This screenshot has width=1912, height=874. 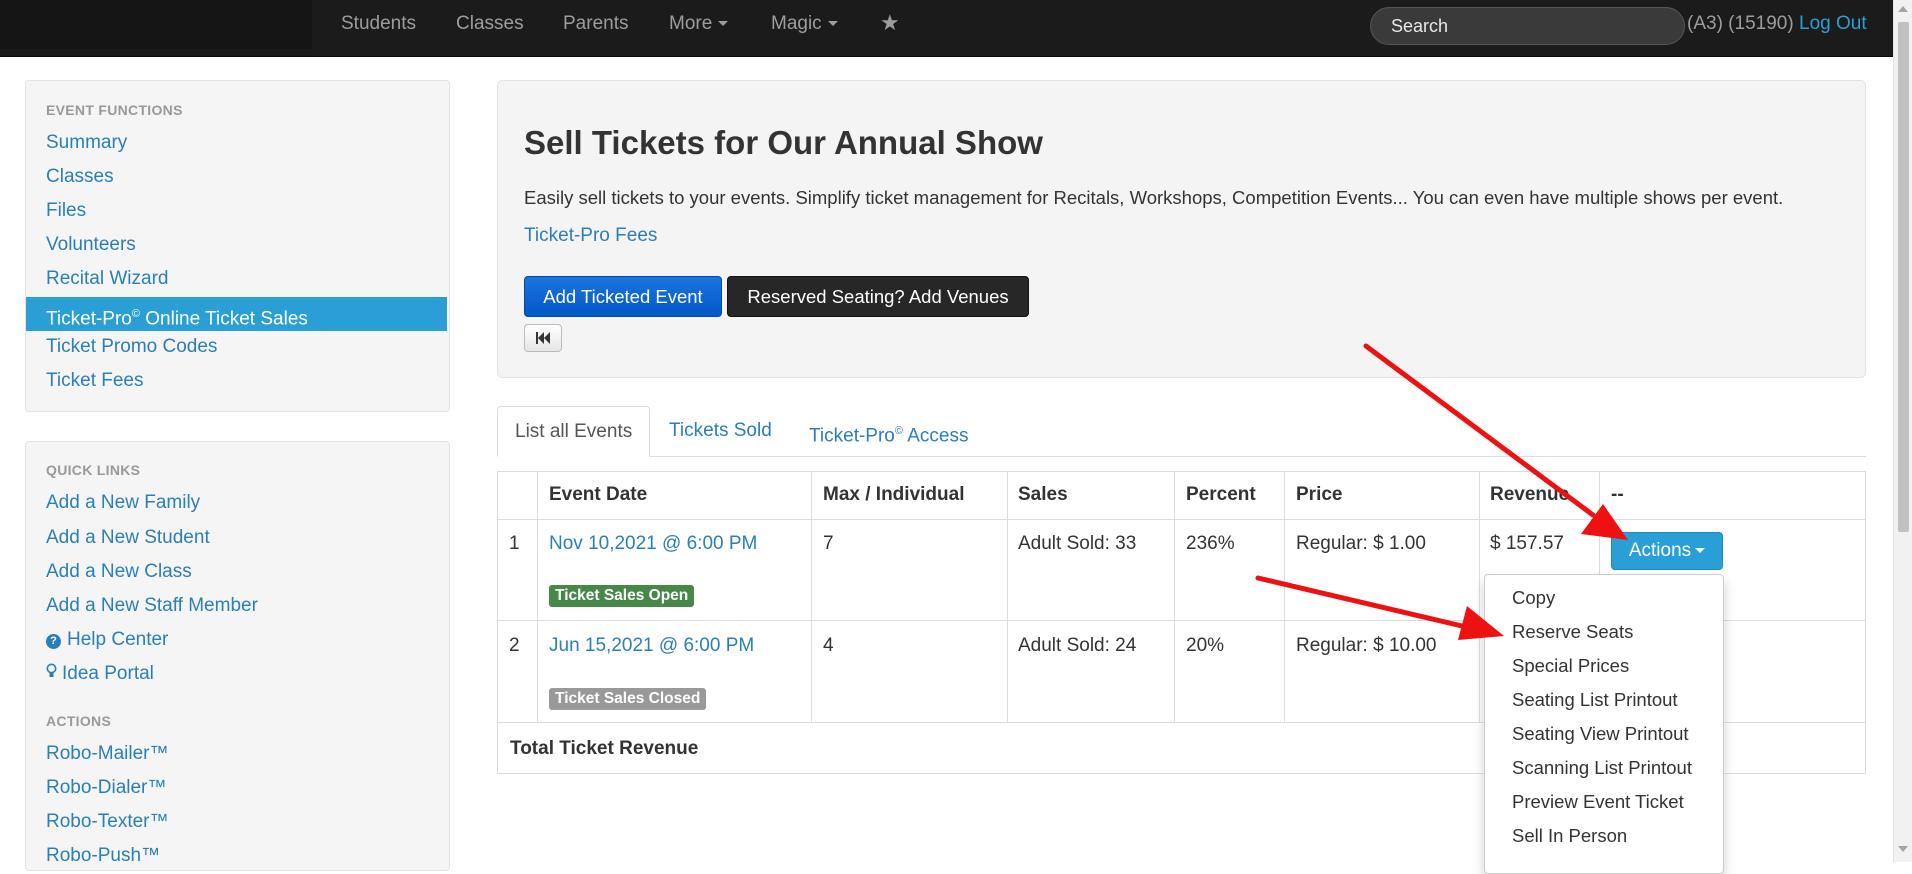 I want to click on fast-backward-icon, so click(x=543, y=338).